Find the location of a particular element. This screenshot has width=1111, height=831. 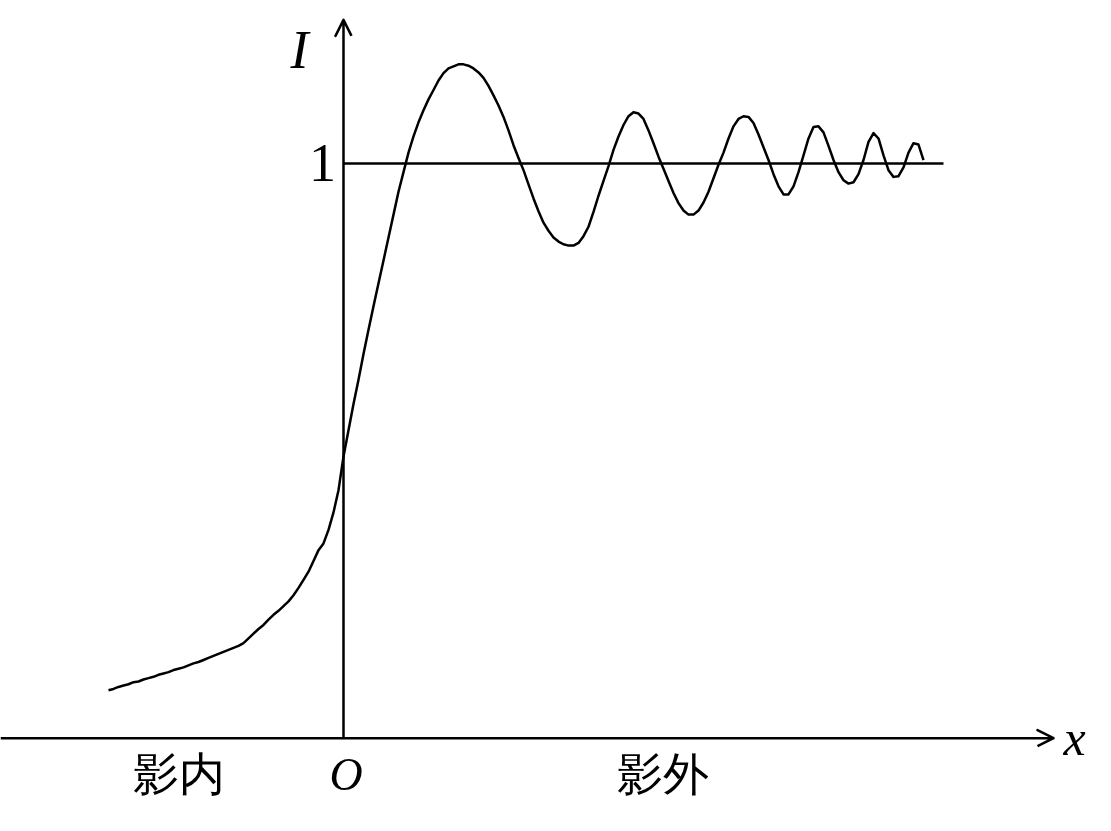

ref-line-label: 1 is located at coordinates (322, 163).